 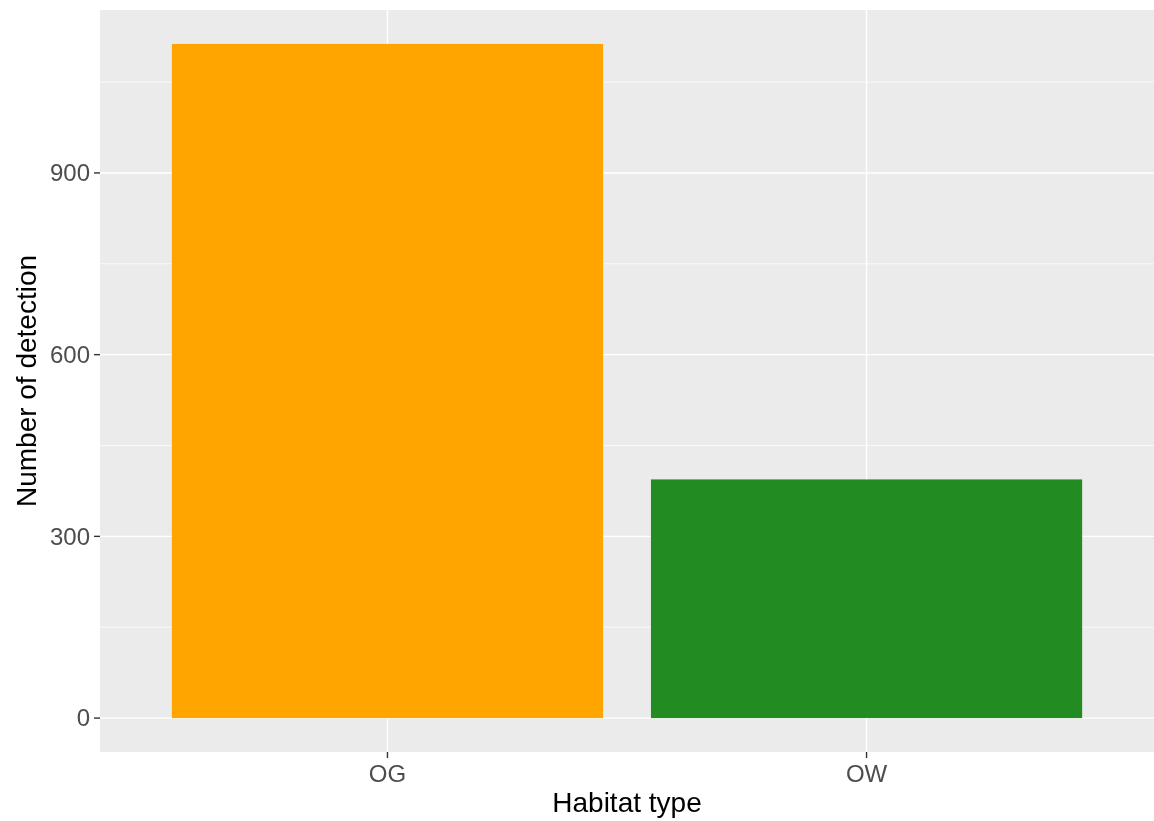 I want to click on y-axis-title: Number of detection, so click(x=26, y=381).